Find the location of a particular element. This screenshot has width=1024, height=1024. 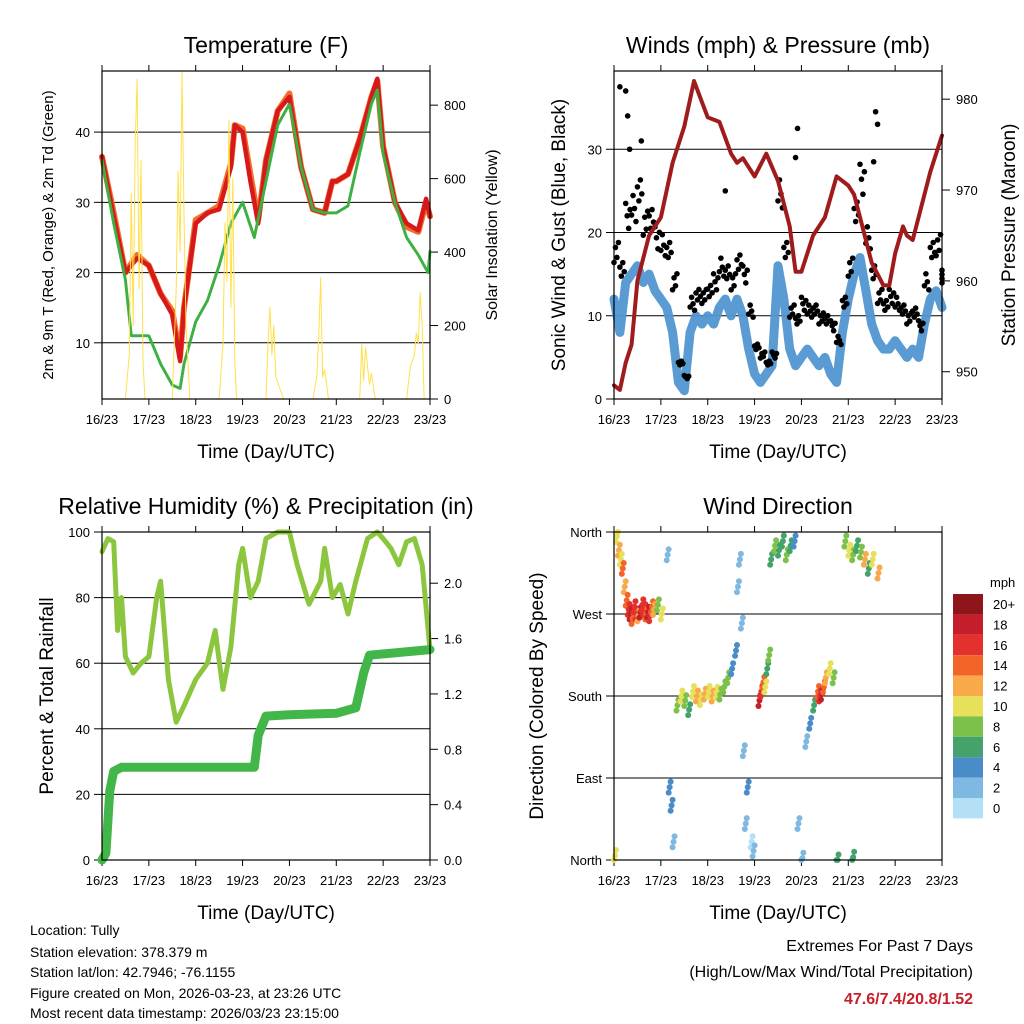

x-tick-label: 20/23 is located at coordinates (289, 419).